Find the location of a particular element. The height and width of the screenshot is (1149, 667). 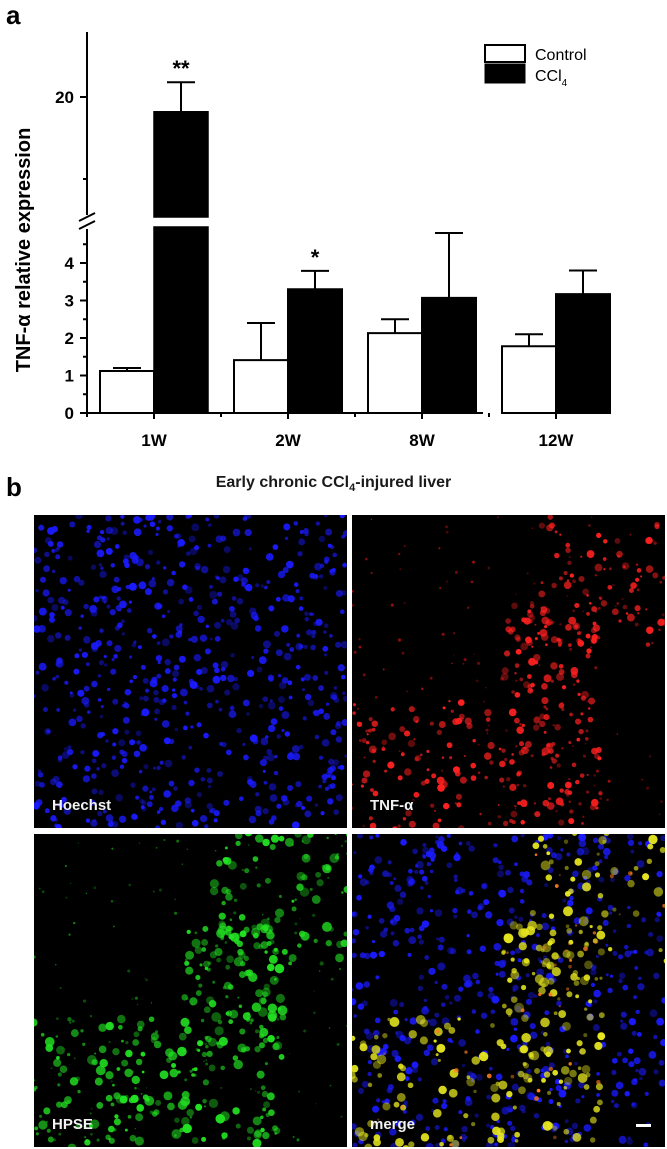

svg-text: 4 is located at coordinates (70, 263).